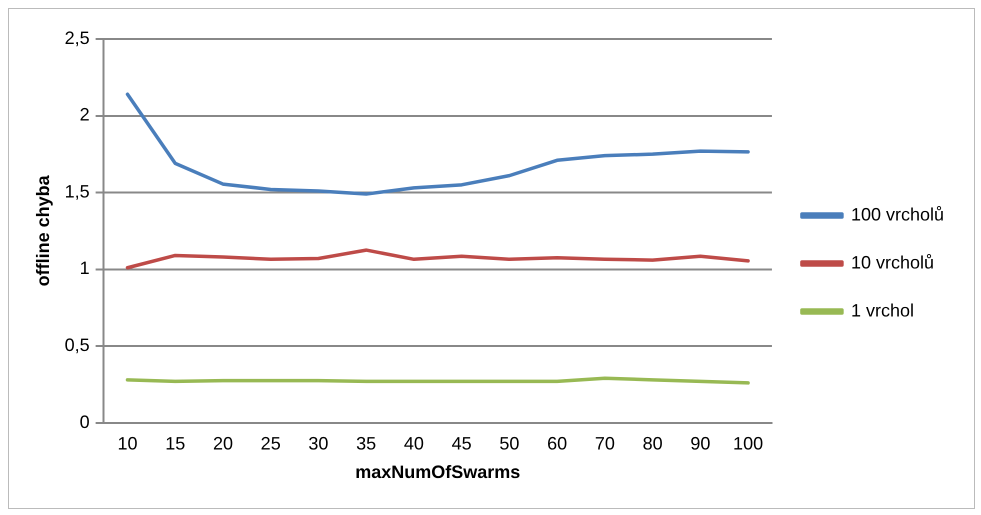  Describe the element at coordinates (77, 345) in the screenshot. I see `y-tick-label: 0,5` at that location.